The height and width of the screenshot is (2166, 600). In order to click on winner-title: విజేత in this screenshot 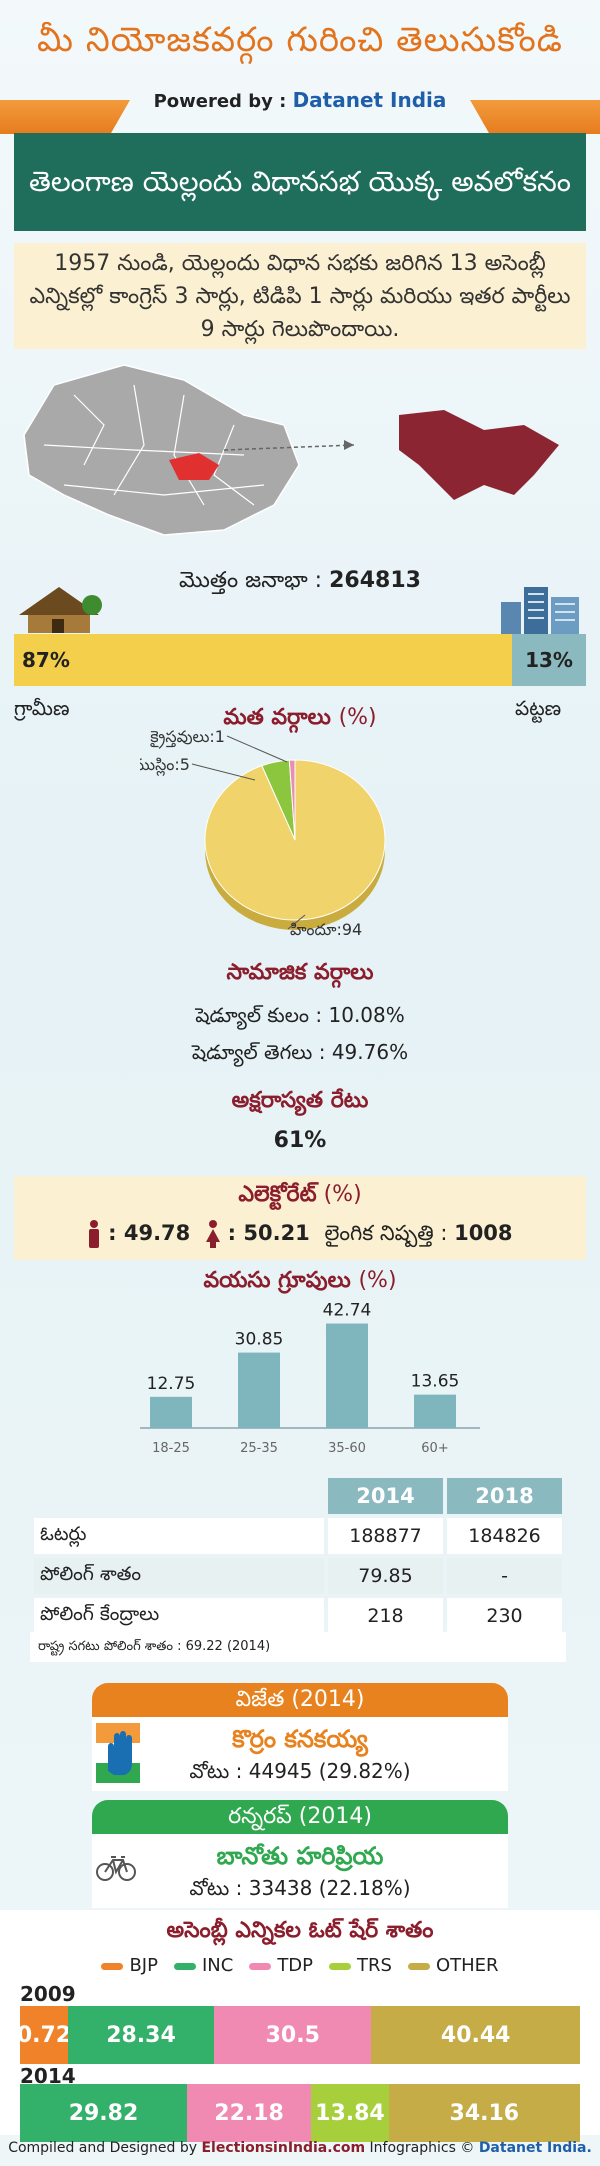, I will do `click(260, 1699)`.